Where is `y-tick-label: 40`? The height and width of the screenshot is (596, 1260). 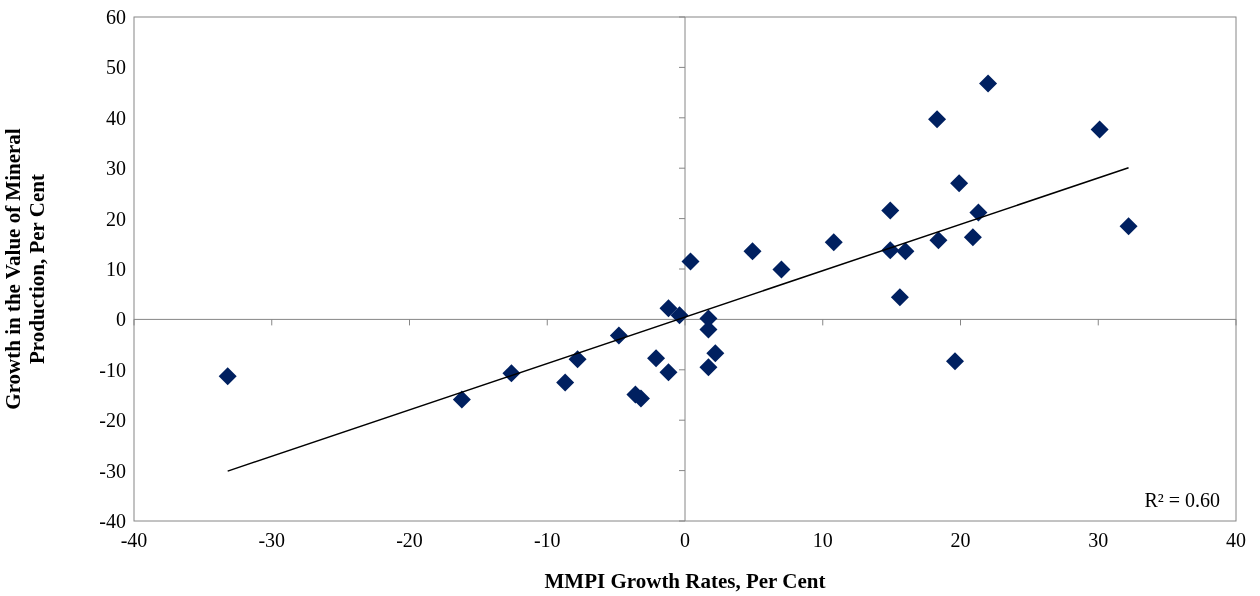 y-tick-label: 40 is located at coordinates (116, 117).